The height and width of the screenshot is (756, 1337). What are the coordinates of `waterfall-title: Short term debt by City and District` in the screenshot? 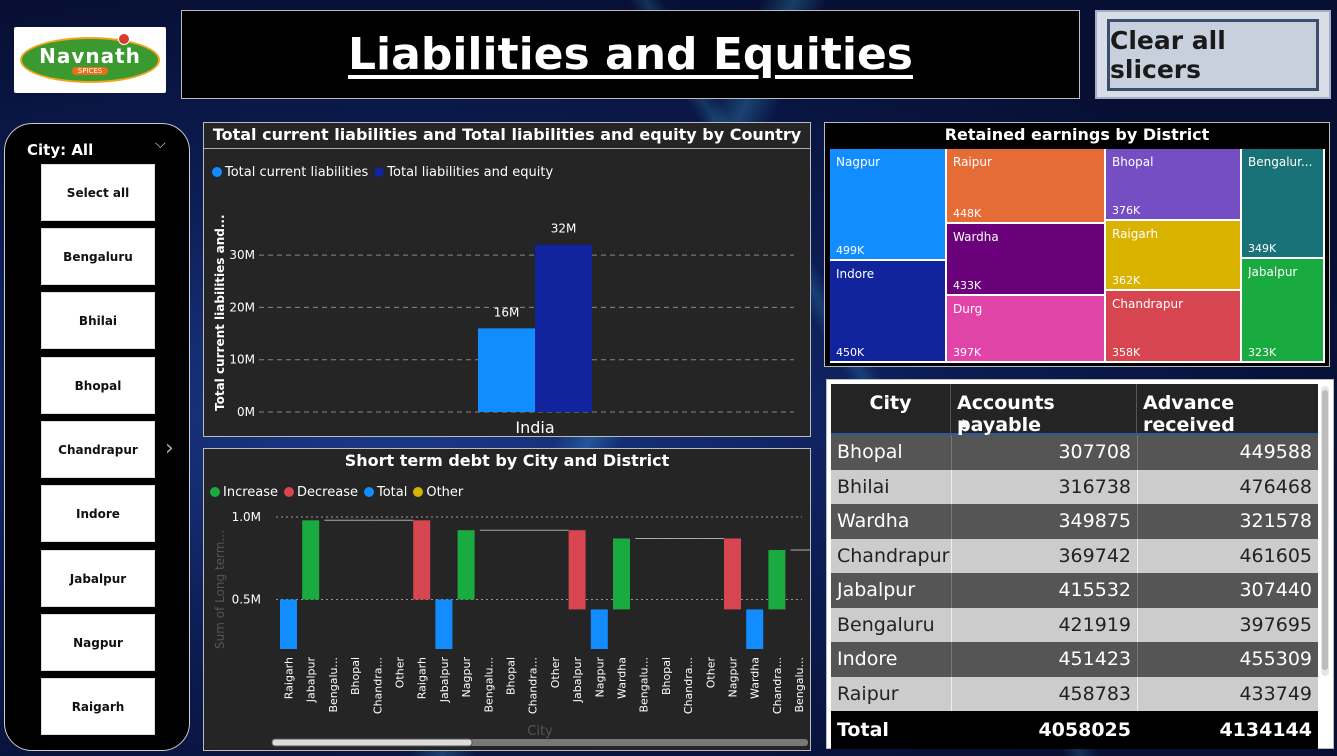 It's located at (507, 460).